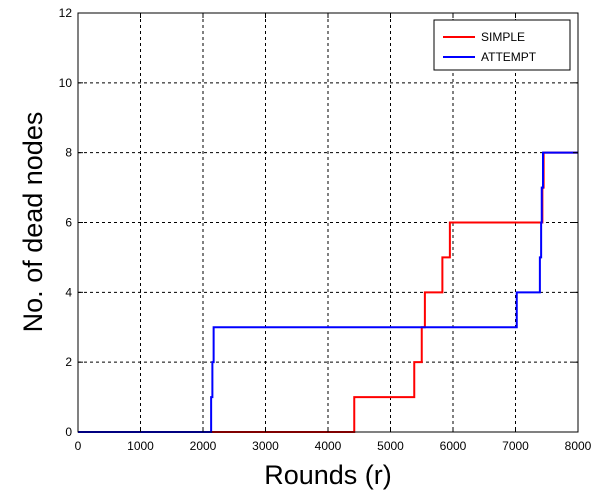 This screenshot has width=602, height=495. I want to click on y-tick-label: 6, so click(68, 223).